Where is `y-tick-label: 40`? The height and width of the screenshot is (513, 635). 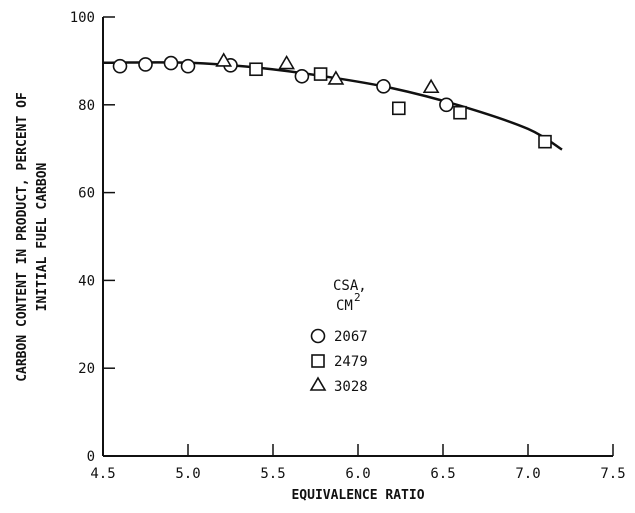
y-tick-label: 40 is located at coordinates (86, 281).